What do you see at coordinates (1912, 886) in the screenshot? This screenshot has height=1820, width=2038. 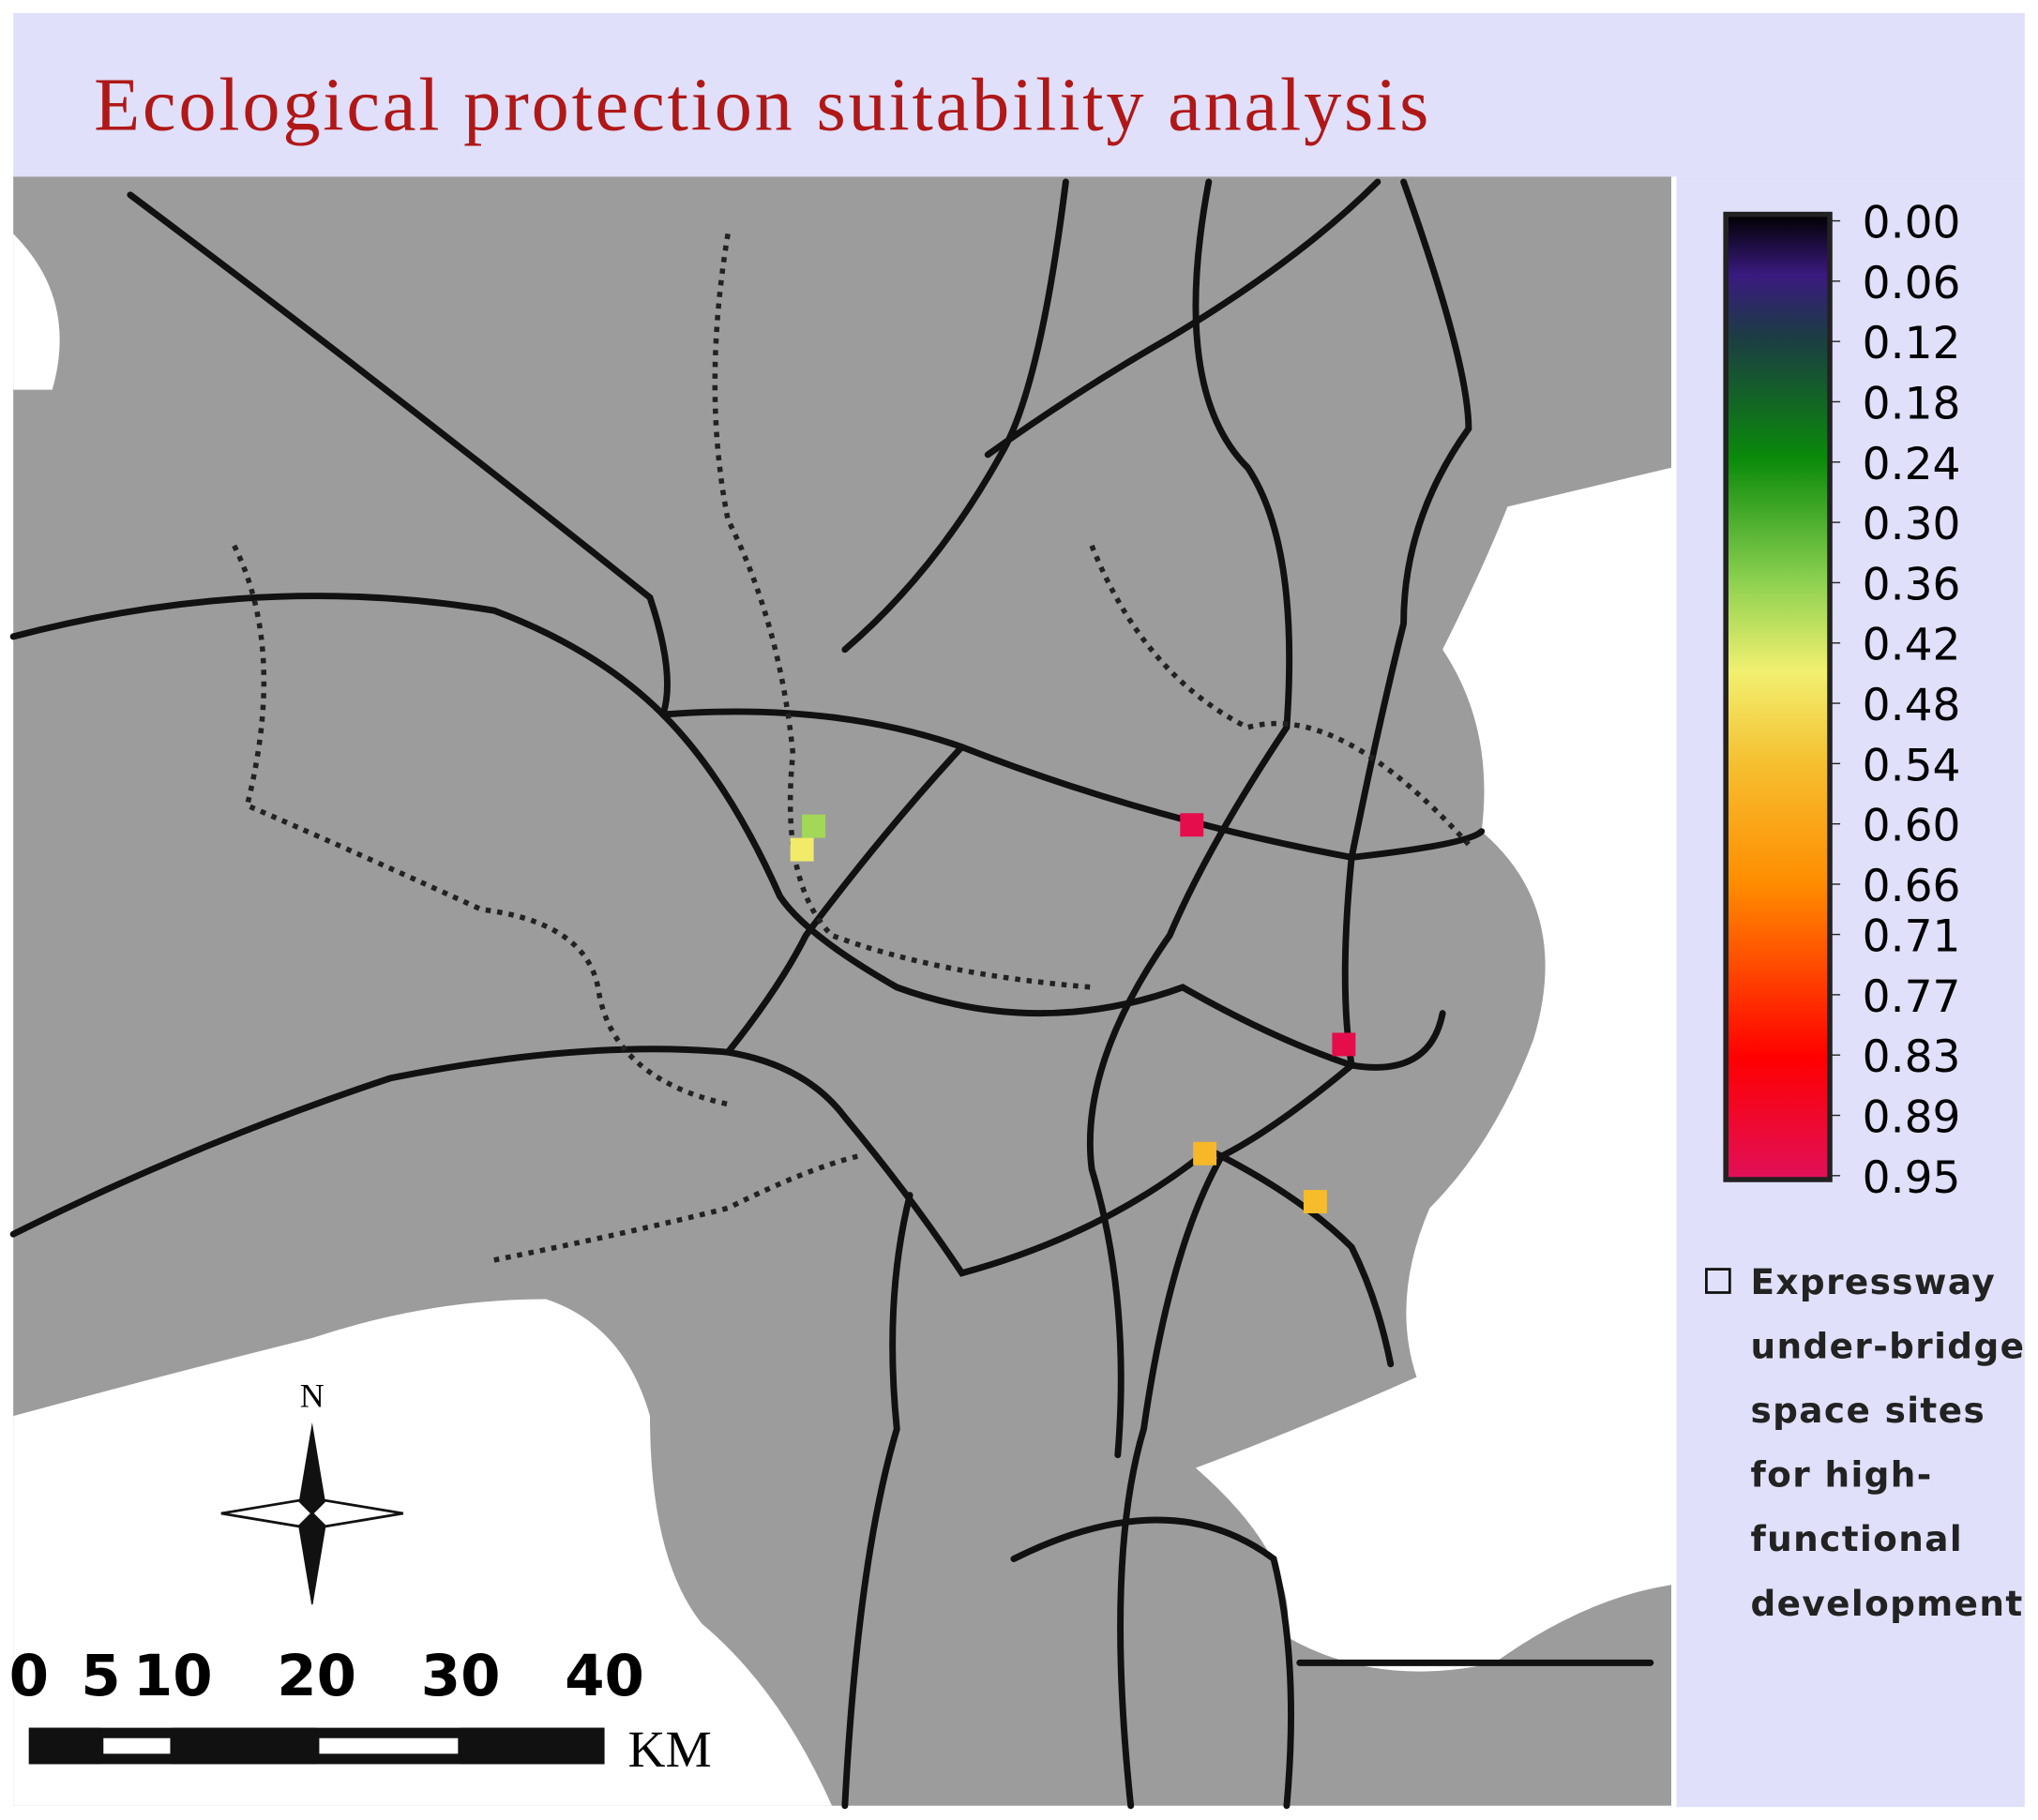 I see `colorbar-tick-label: 0.66` at bounding box center [1912, 886].